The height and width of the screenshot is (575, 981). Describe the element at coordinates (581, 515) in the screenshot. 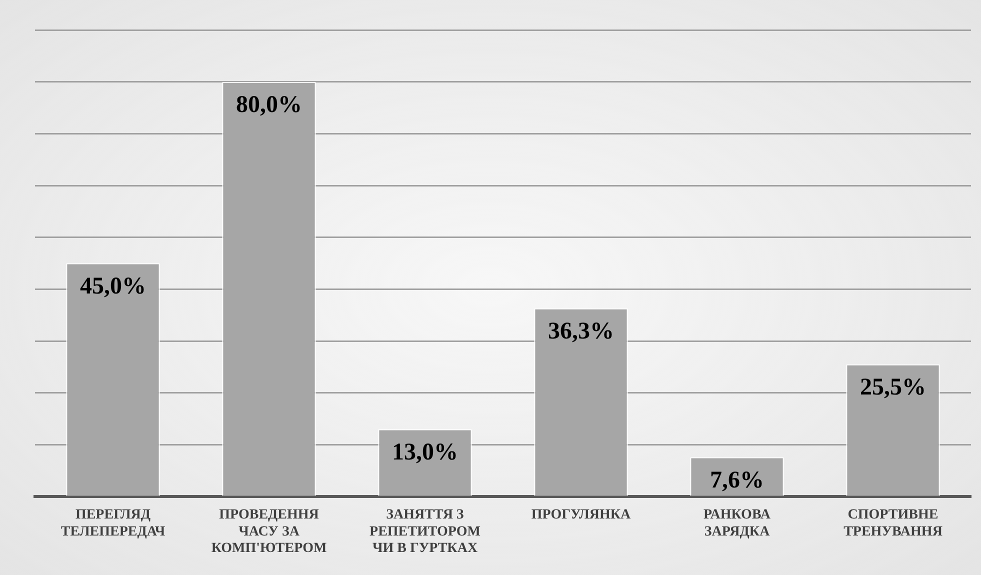

I see `x-tick-label: ПРОГУЛЯНКА` at that location.